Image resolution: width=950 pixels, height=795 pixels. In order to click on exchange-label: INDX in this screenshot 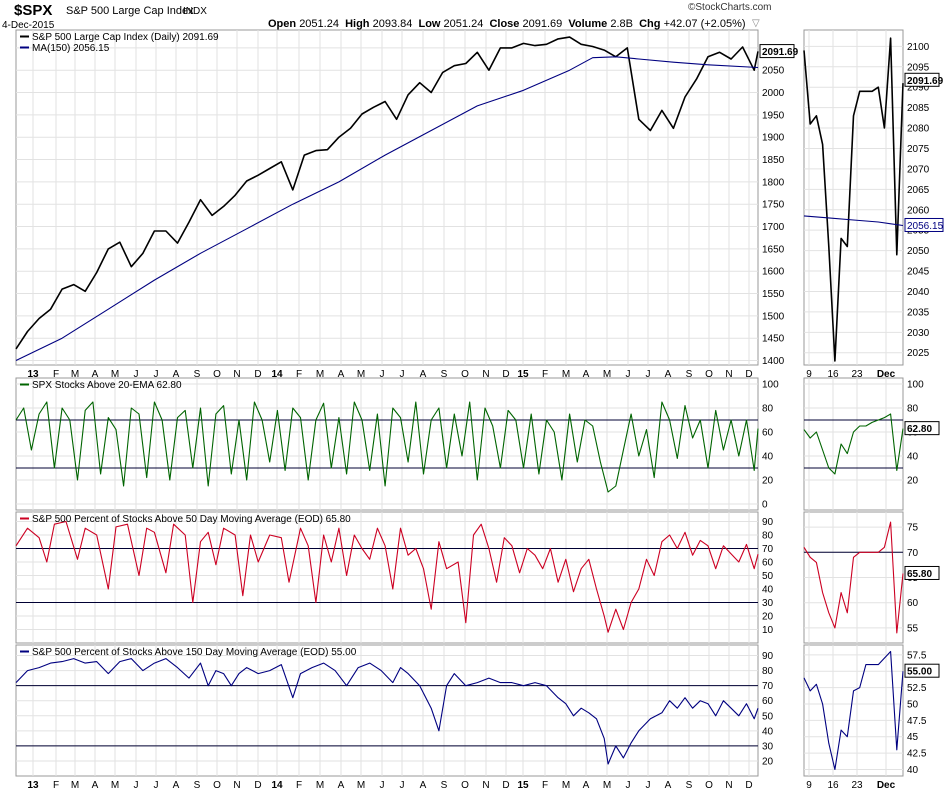, I will do `click(195, 11)`.